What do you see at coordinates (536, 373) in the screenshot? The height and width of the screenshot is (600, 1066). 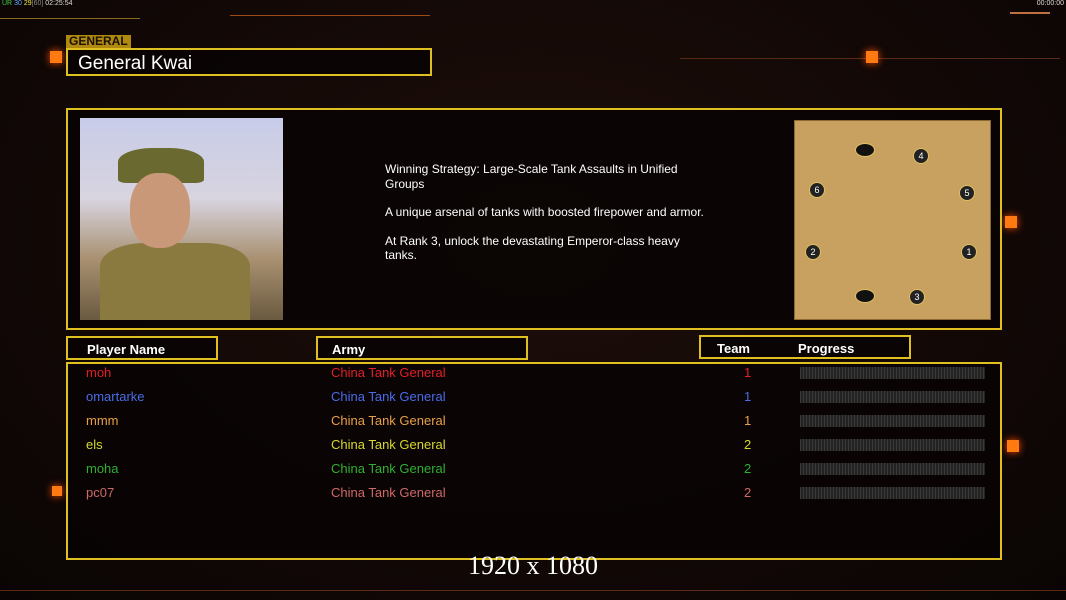 I see `player-row: moh China Tank General 1` at bounding box center [536, 373].